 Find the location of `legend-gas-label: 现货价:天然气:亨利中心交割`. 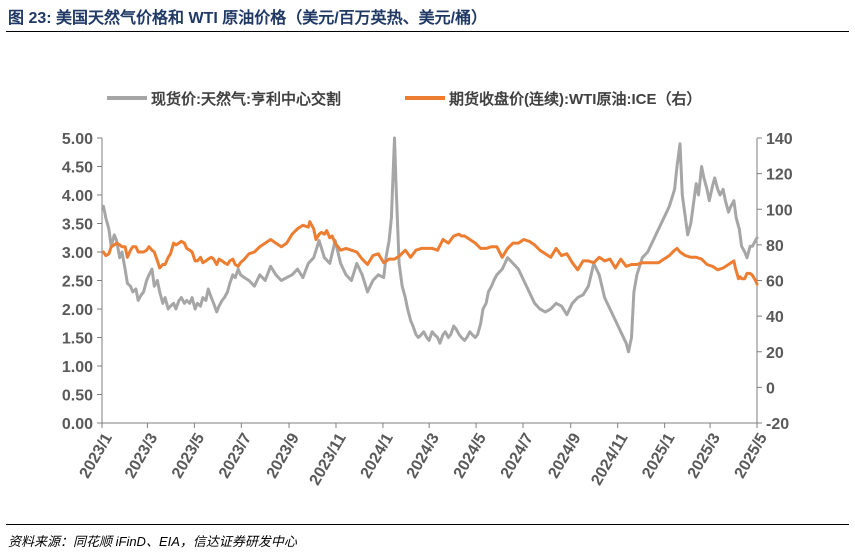

legend-gas-label: 现货价:天然气:亨利中心交割 is located at coordinates (246, 99).